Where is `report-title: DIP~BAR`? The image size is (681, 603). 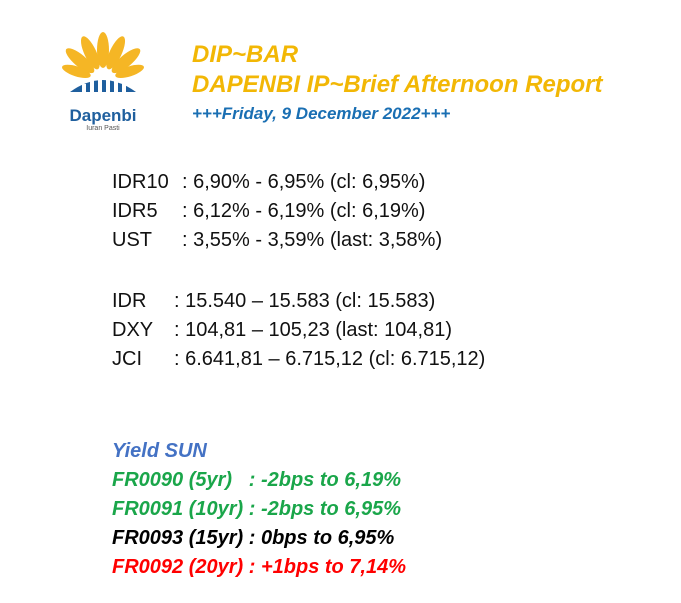 report-title: DIP~BAR is located at coordinates (245, 54).